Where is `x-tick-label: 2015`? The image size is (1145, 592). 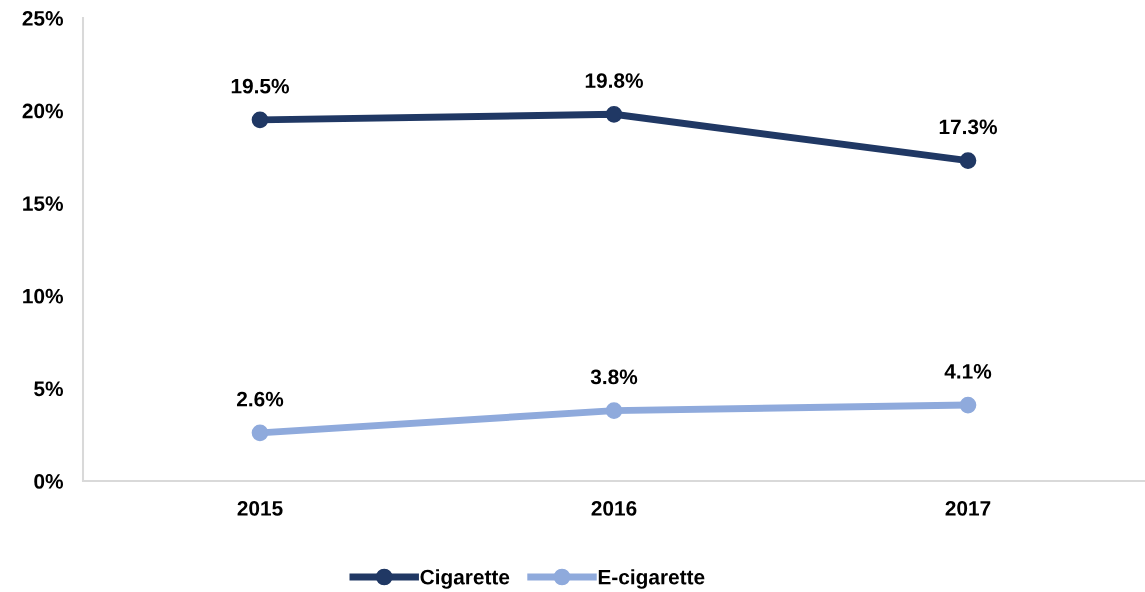 x-tick-label: 2015 is located at coordinates (260, 508).